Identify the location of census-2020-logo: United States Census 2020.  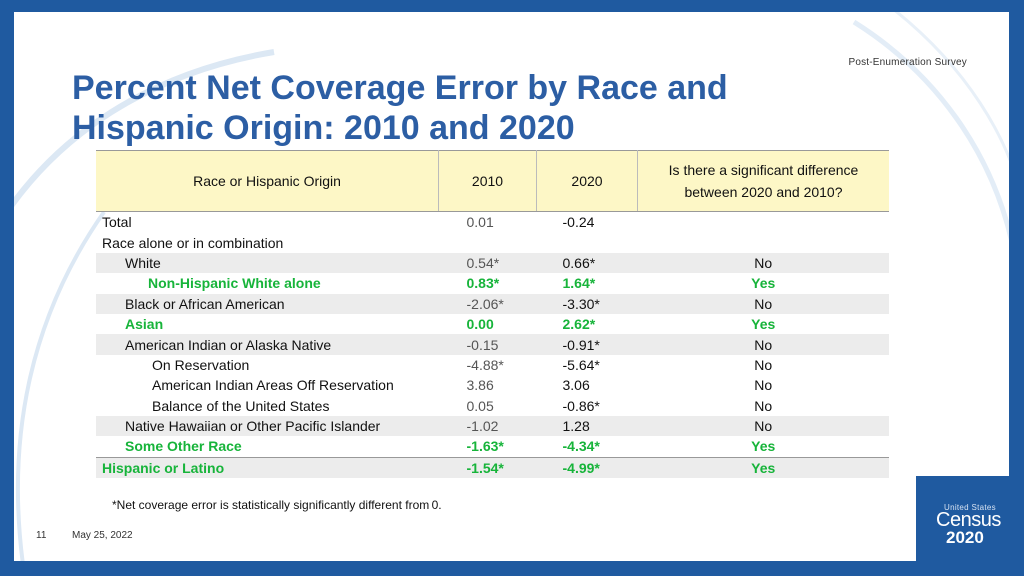
(970, 526).